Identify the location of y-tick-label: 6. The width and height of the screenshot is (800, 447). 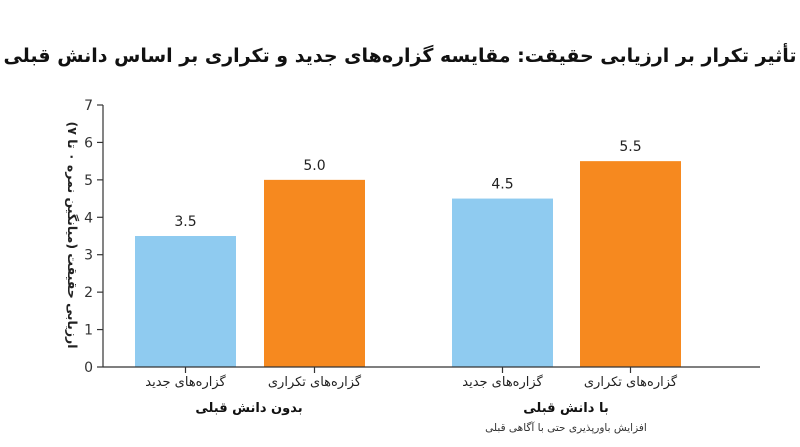
(88, 143).